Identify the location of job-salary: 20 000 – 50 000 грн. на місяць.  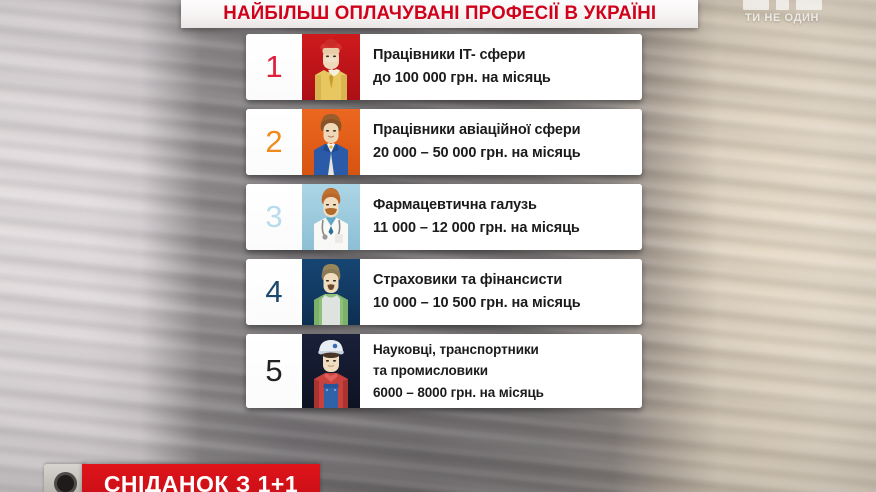
(477, 153).